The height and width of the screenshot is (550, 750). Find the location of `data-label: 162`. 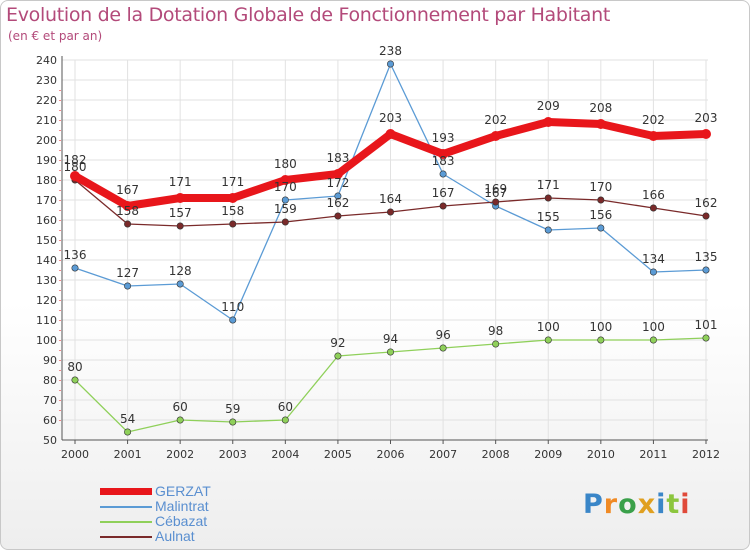

data-label: 162 is located at coordinates (337, 203).